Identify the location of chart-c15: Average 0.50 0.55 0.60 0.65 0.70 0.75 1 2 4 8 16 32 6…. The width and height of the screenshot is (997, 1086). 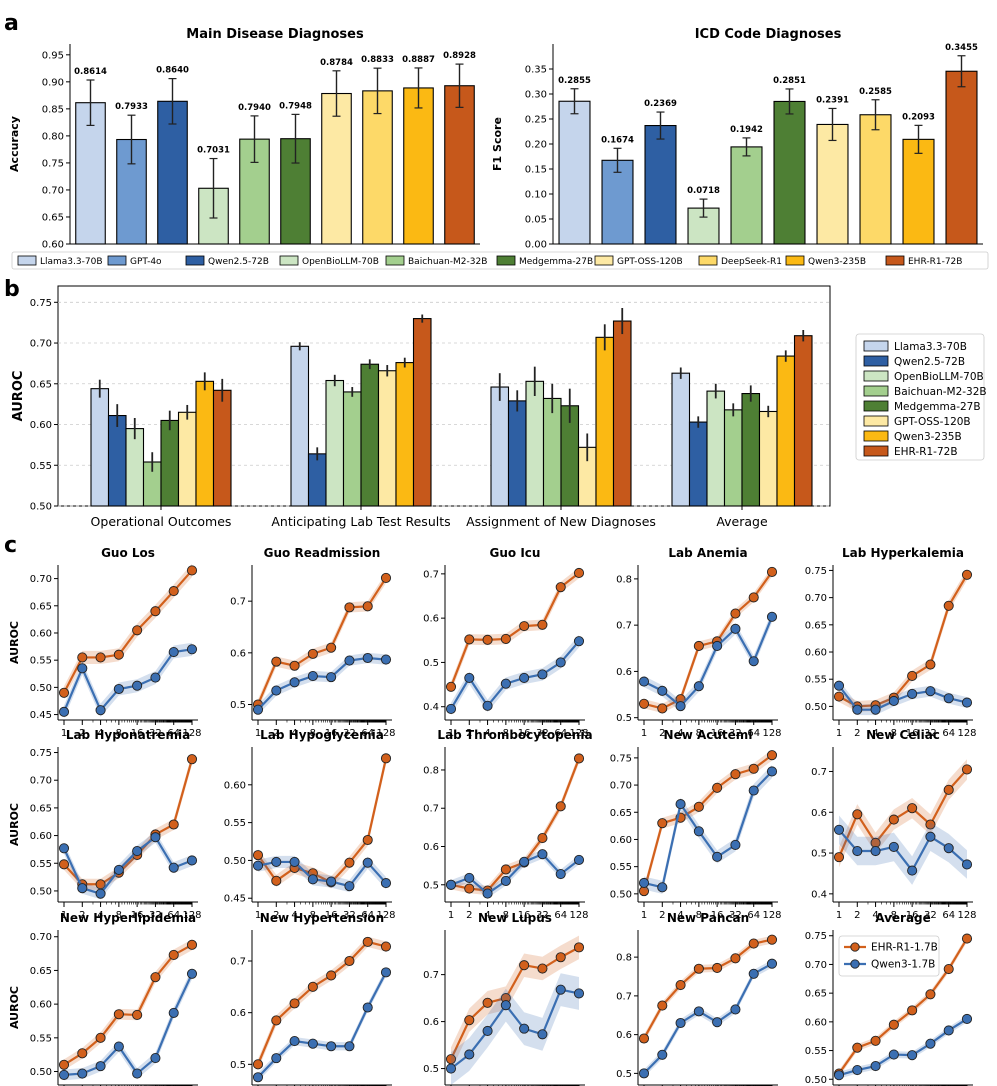
(889, 998).